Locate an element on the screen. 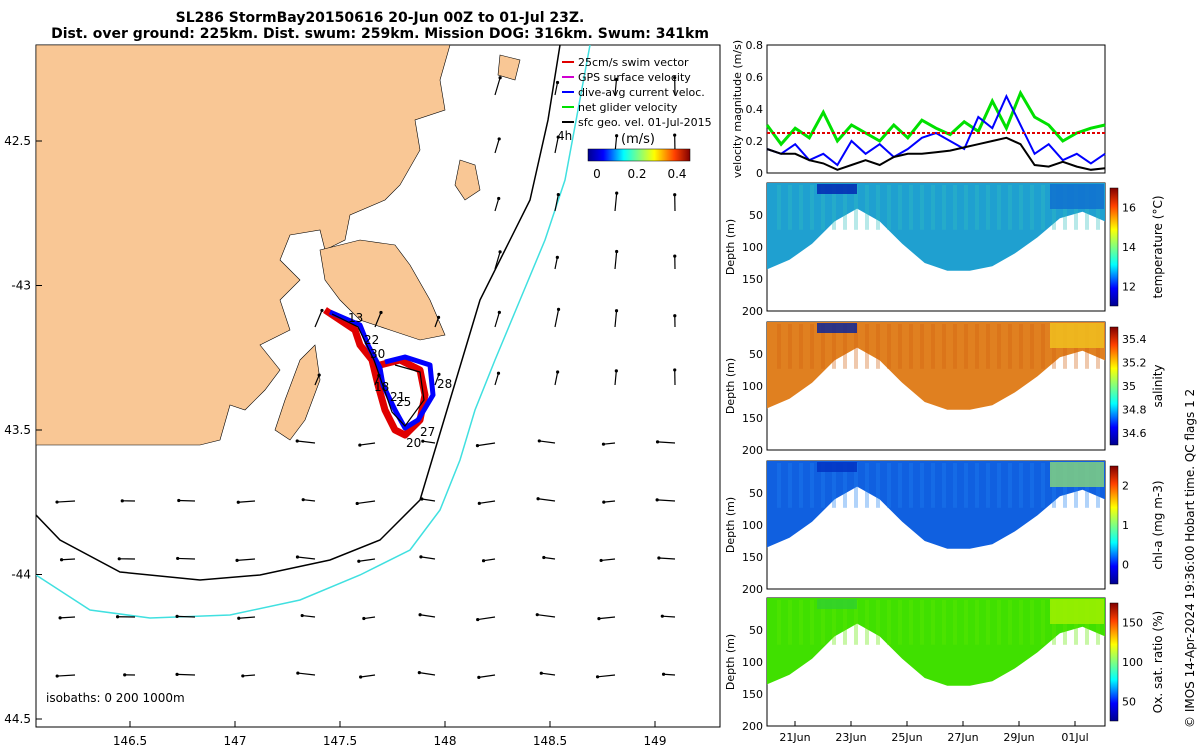 This screenshot has width=1200, height=750. map-x-tick: 149 is located at coordinates (655, 741).